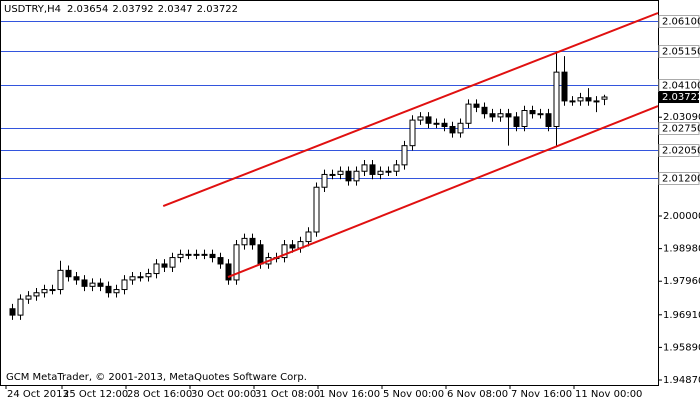 This screenshot has height=402, width=700. Describe the element at coordinates (681, 117) in the screenshot. I see `y-tick-label: 2.03090` at that location.